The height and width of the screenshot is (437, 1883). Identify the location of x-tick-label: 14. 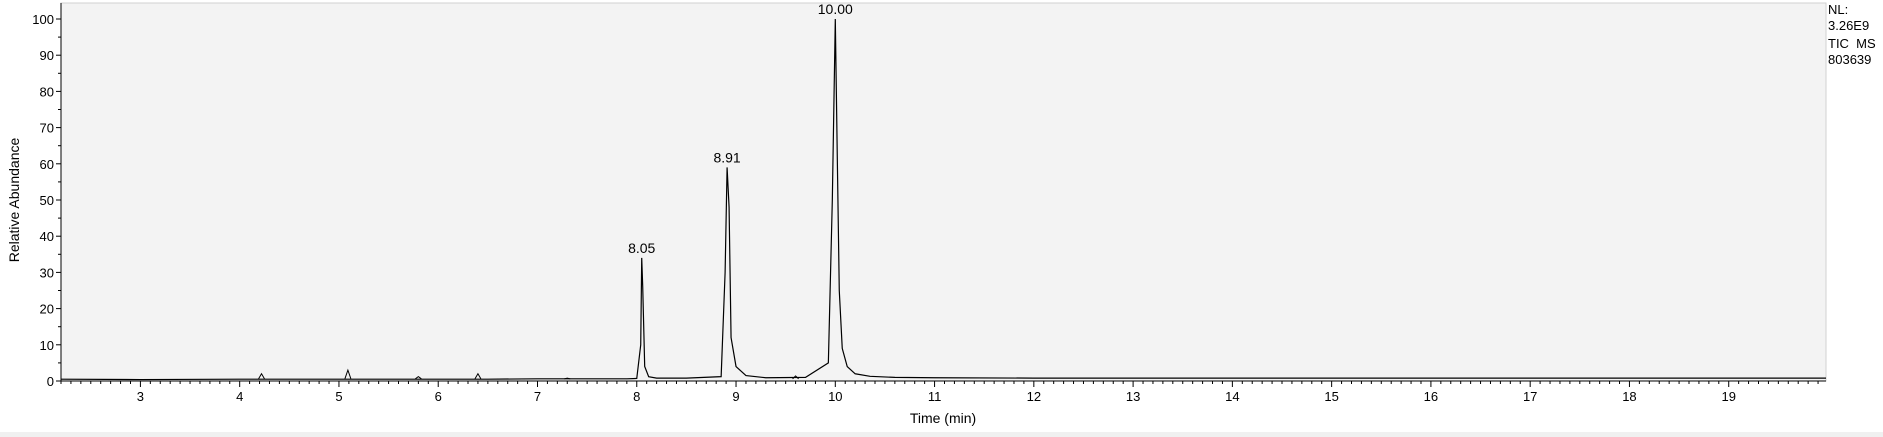
(1232, 396).